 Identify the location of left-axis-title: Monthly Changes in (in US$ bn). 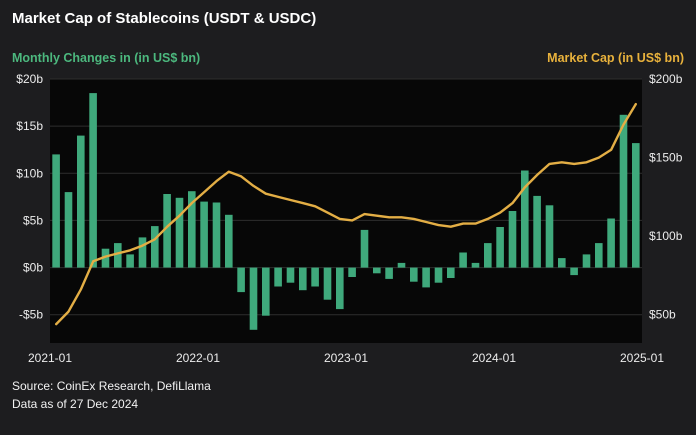
(106, 58).